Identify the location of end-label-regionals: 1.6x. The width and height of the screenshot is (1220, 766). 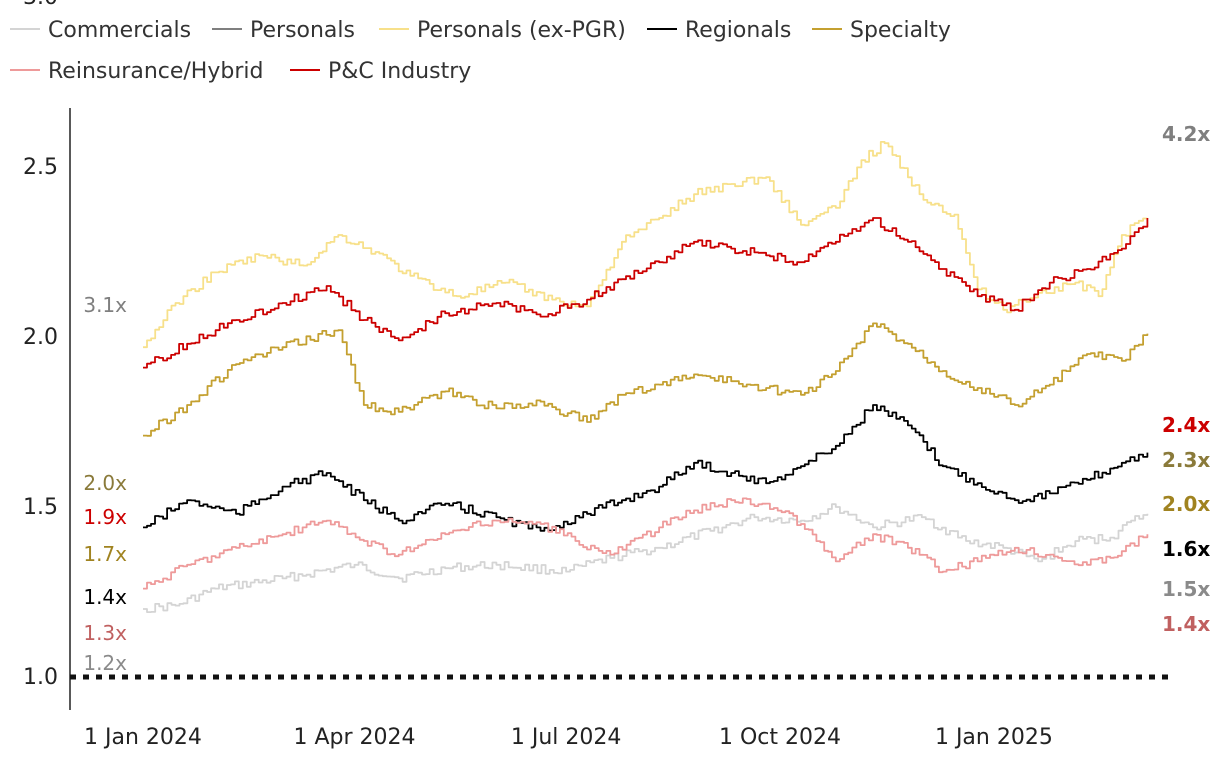
(1186, 549).